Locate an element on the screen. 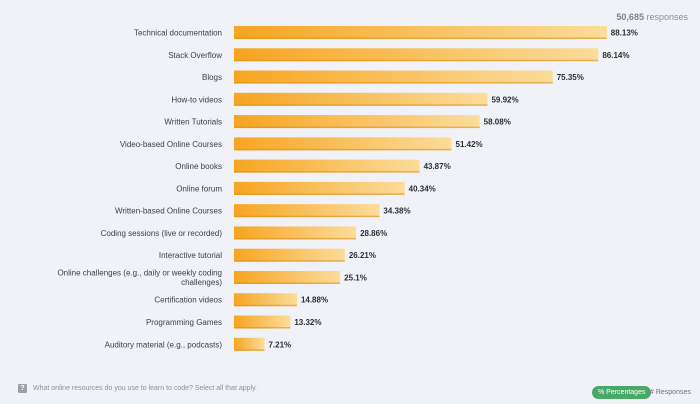 The width and height of the screenshot is (700, 404). value-label: 59.92% is located at coordinates (504, 99).